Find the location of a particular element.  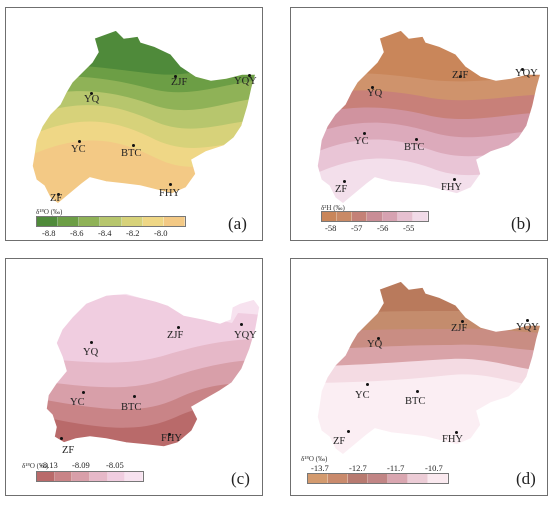

legend-title-a: δ¹⁸O (‰) is located at coordinates (49, 212).